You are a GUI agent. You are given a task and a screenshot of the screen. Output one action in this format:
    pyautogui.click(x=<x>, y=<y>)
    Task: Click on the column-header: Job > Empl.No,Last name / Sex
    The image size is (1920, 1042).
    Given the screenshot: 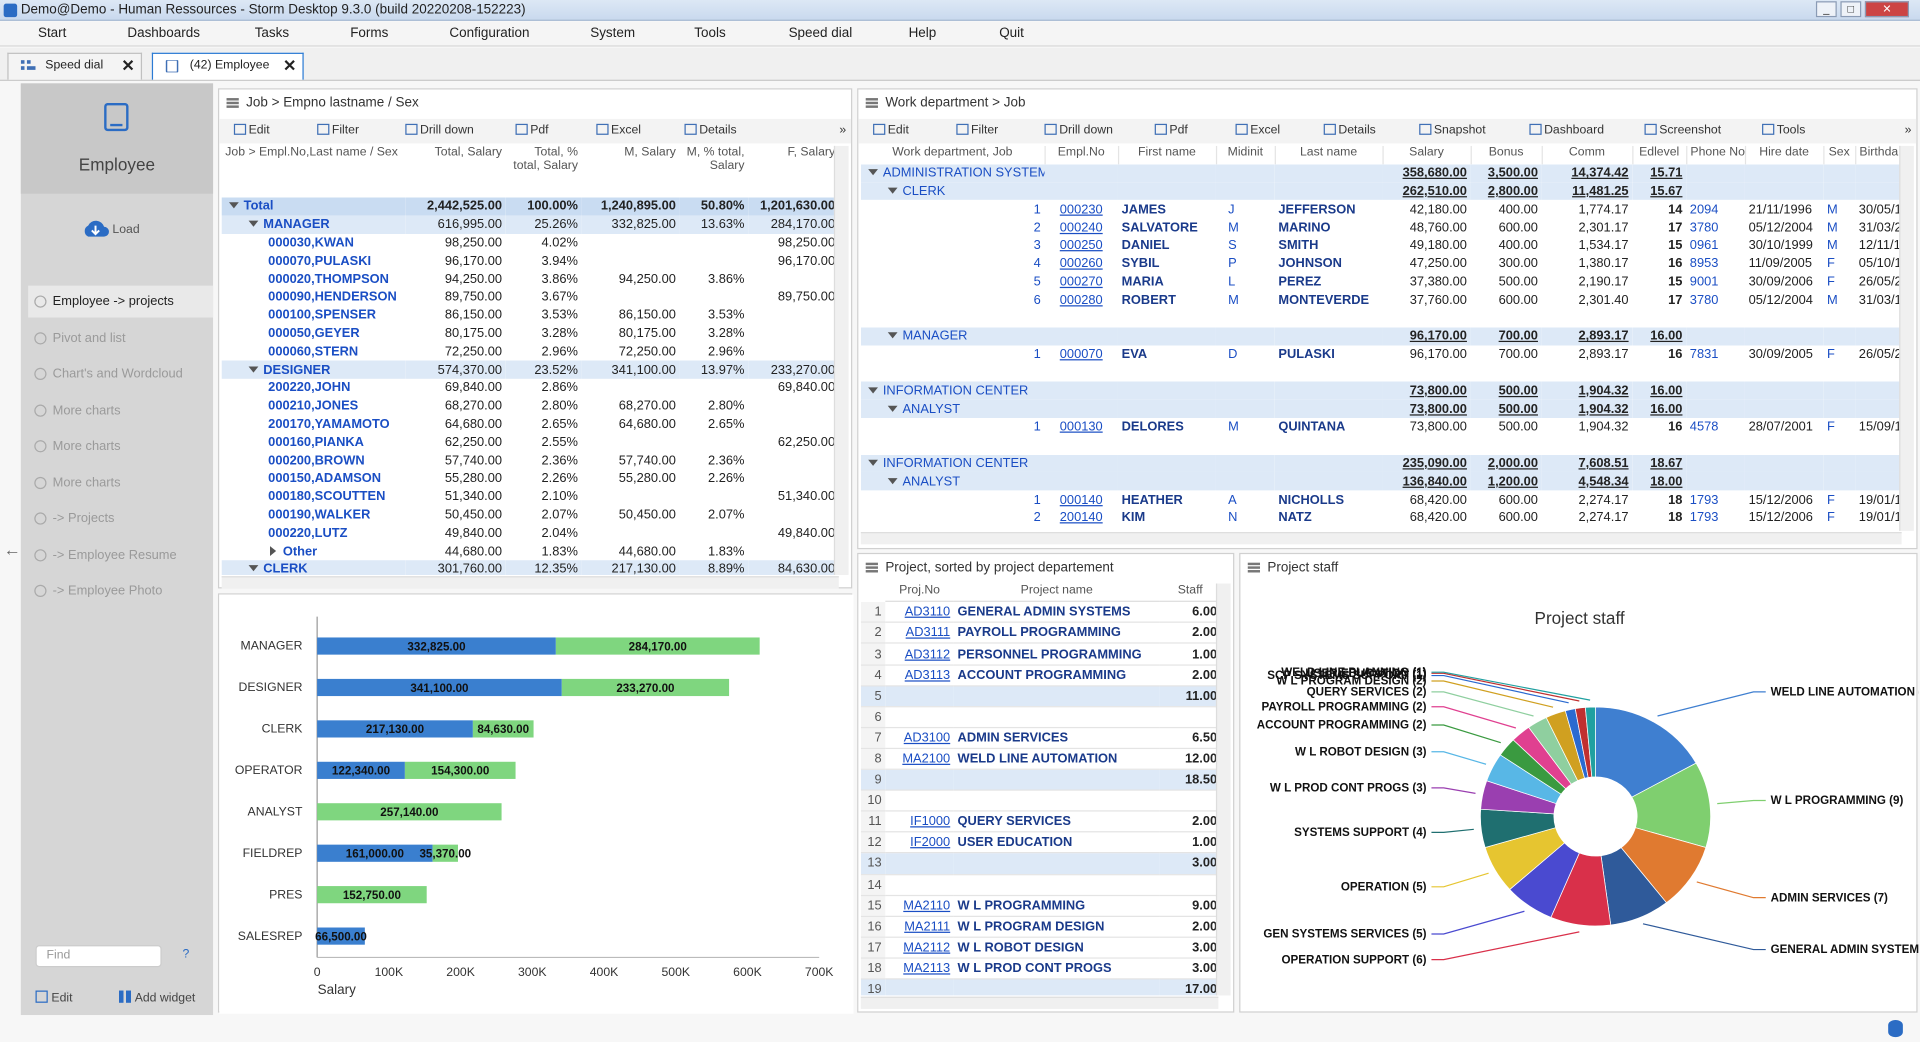 What is the action you would take?
    pyautogui.click(x=311, y=152)
    